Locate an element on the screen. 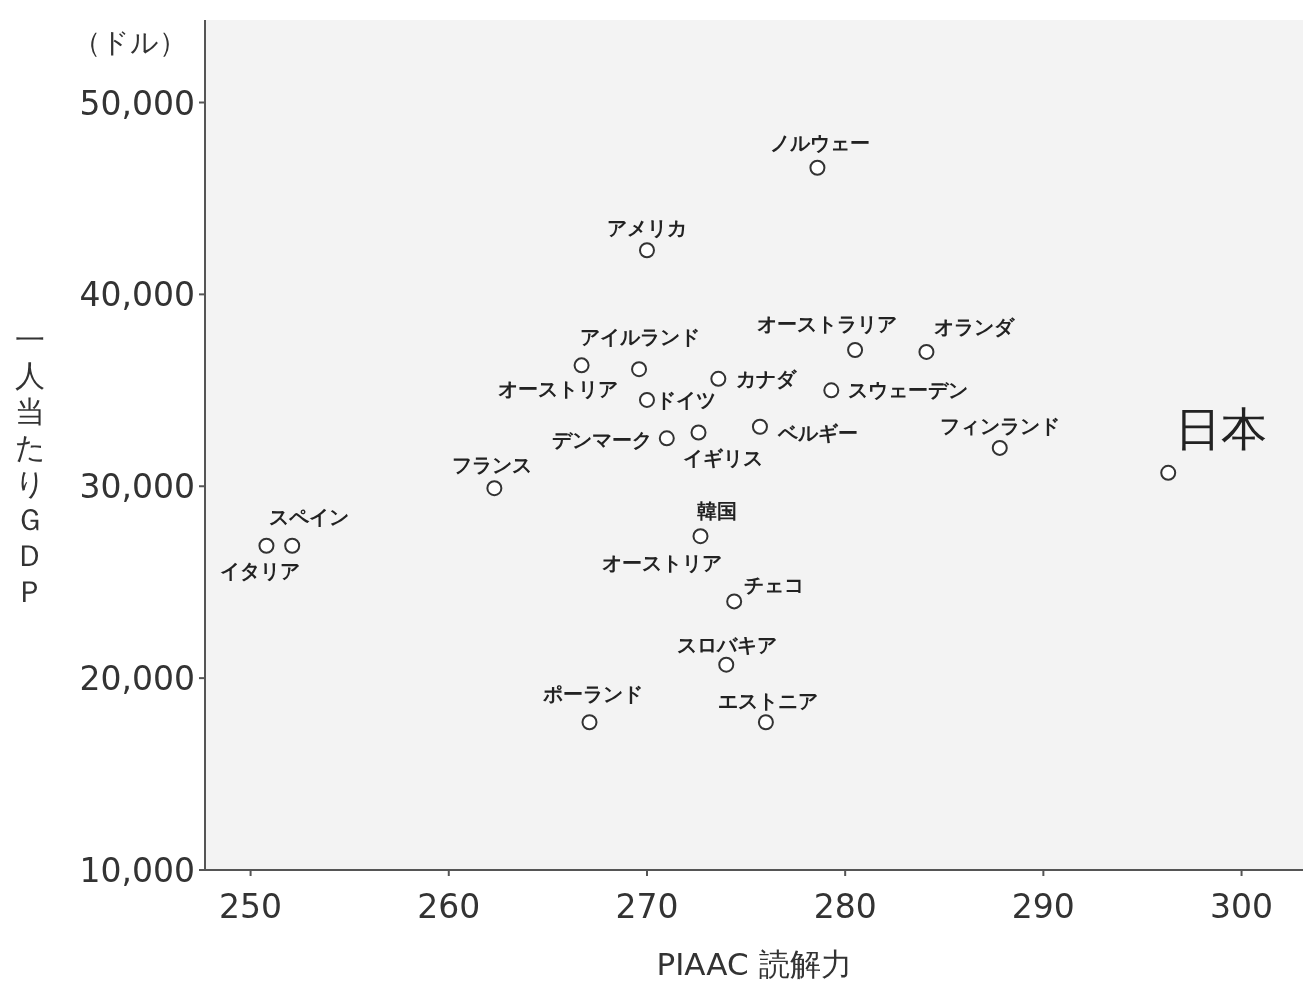  y-tick-label: 20,000 is located at coordinates (137, 679).